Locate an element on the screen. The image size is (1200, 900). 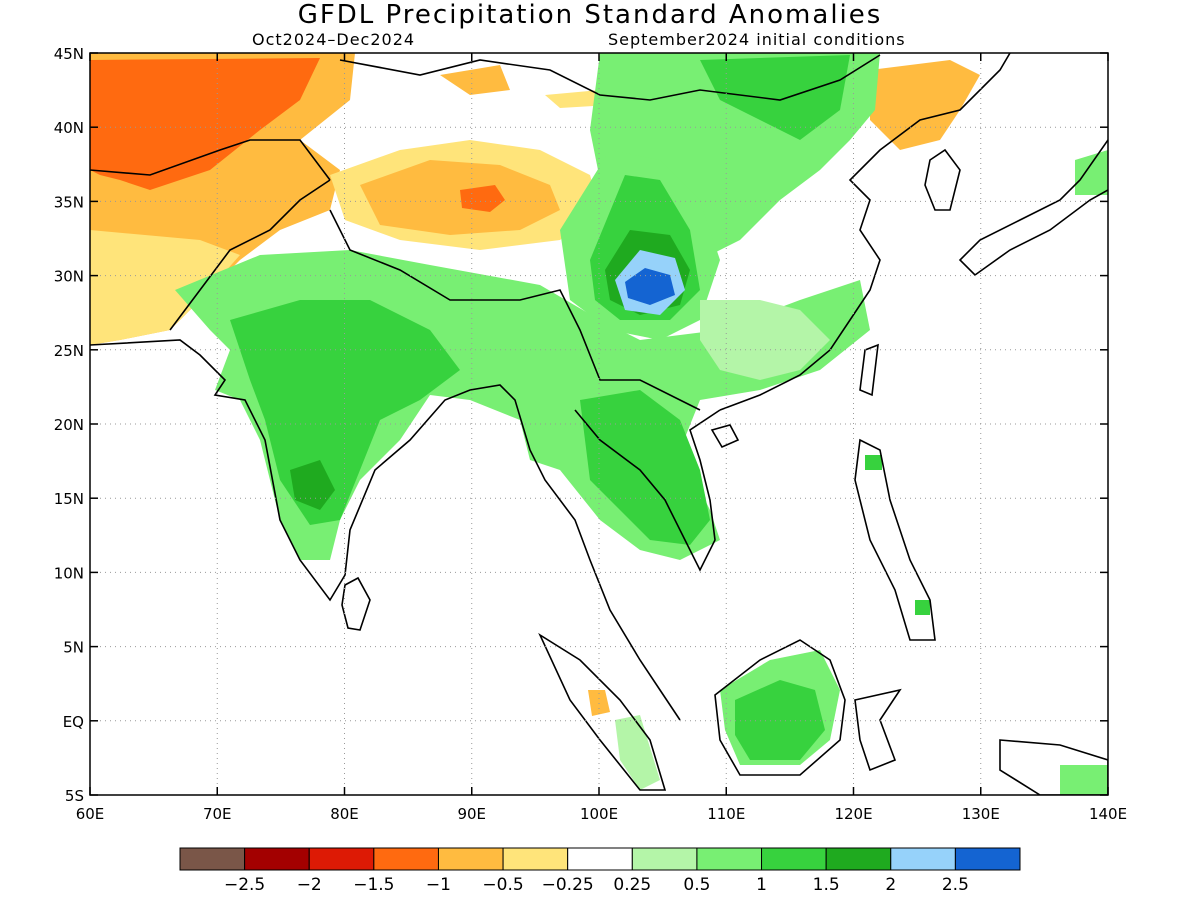
dry-core-tibet is located at coordinates (460, 197).